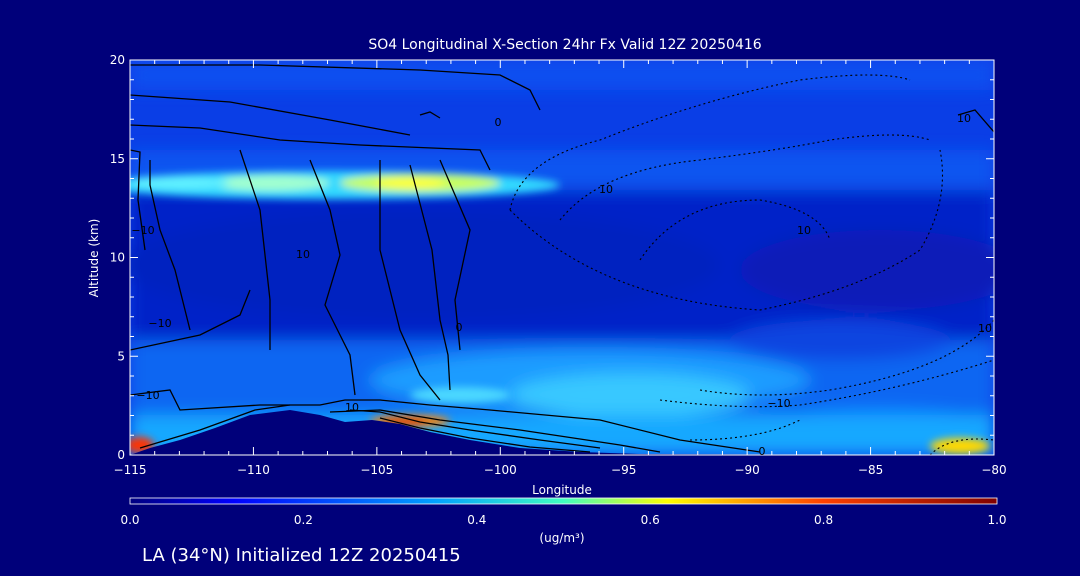  Describe the element at coordinates (993, 470) in the screenshot. I see `x-tick-label: −80` at that location.